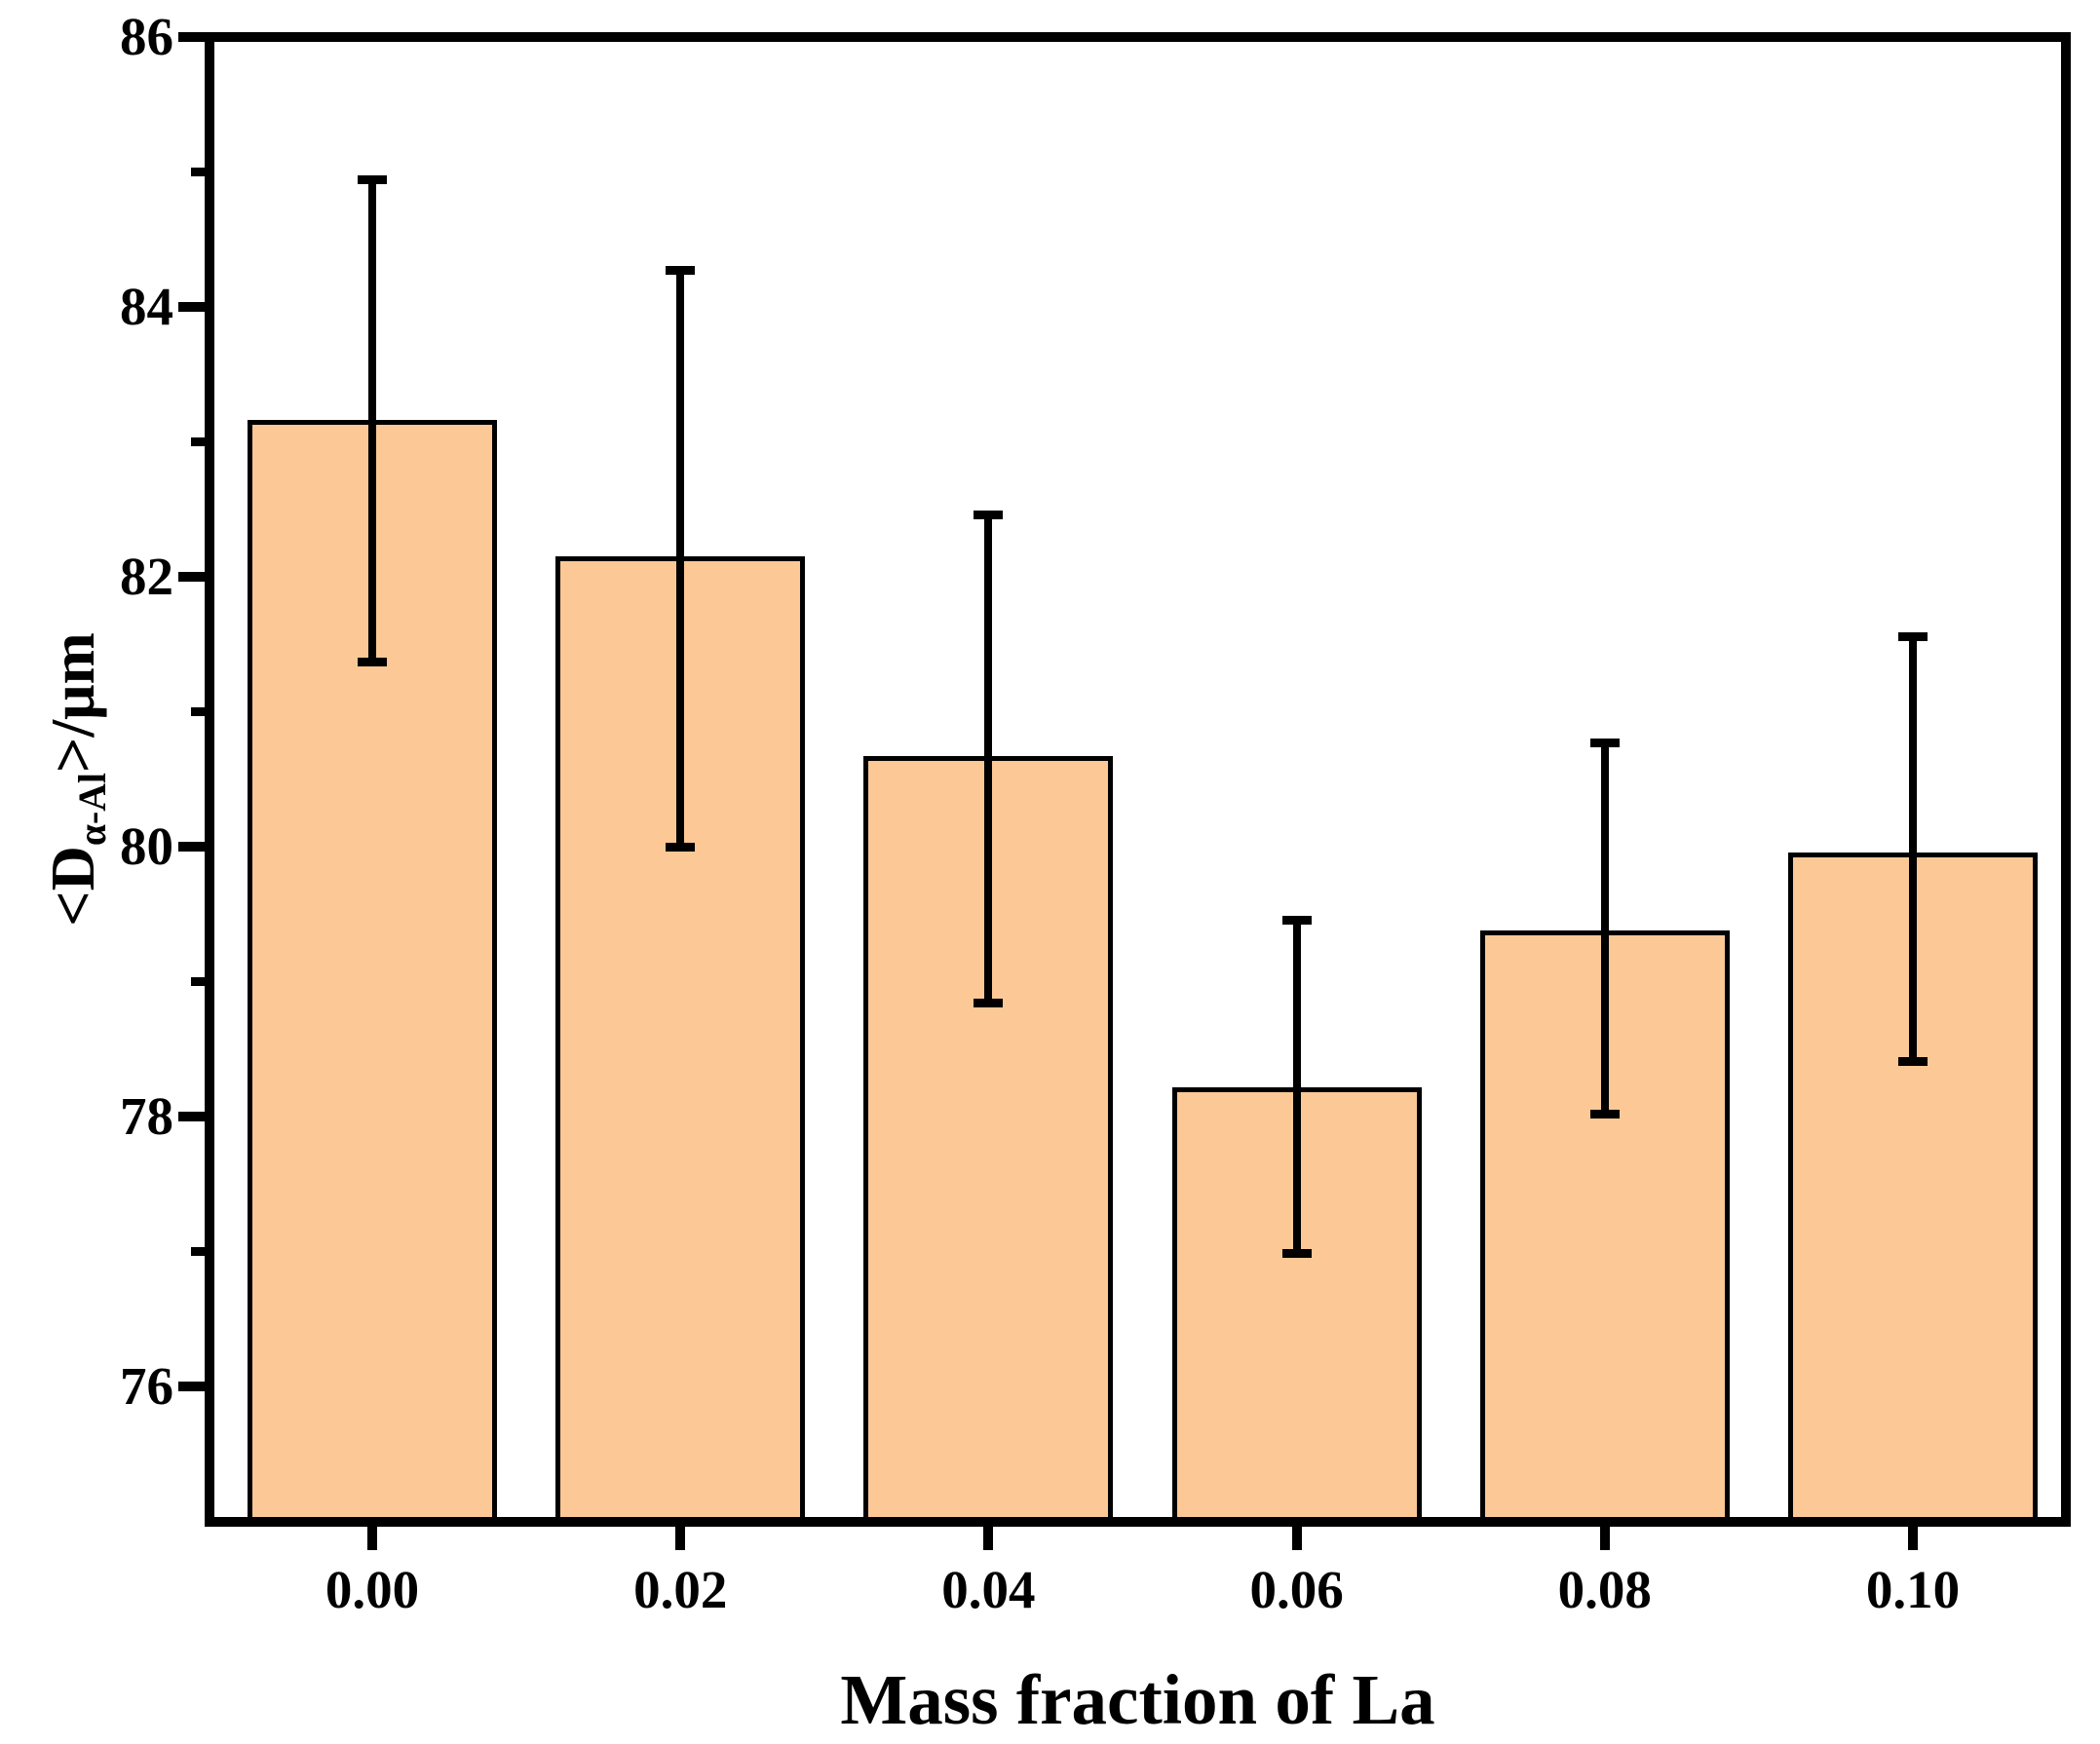 The width and height of the screenshot is (2100, 1744). Describe the element at coordinates (1296, 1087) in the screenshot. I see `error-bar-line-0.06` at that location.